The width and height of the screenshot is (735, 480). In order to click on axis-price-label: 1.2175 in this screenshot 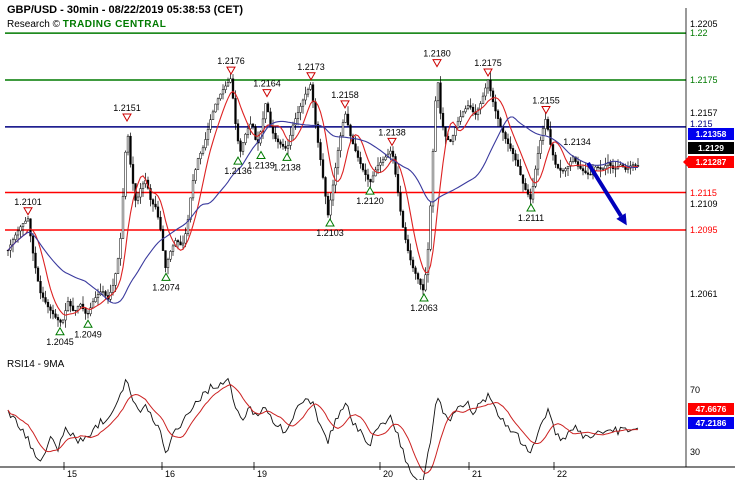, I will do `click(704, 80)`.